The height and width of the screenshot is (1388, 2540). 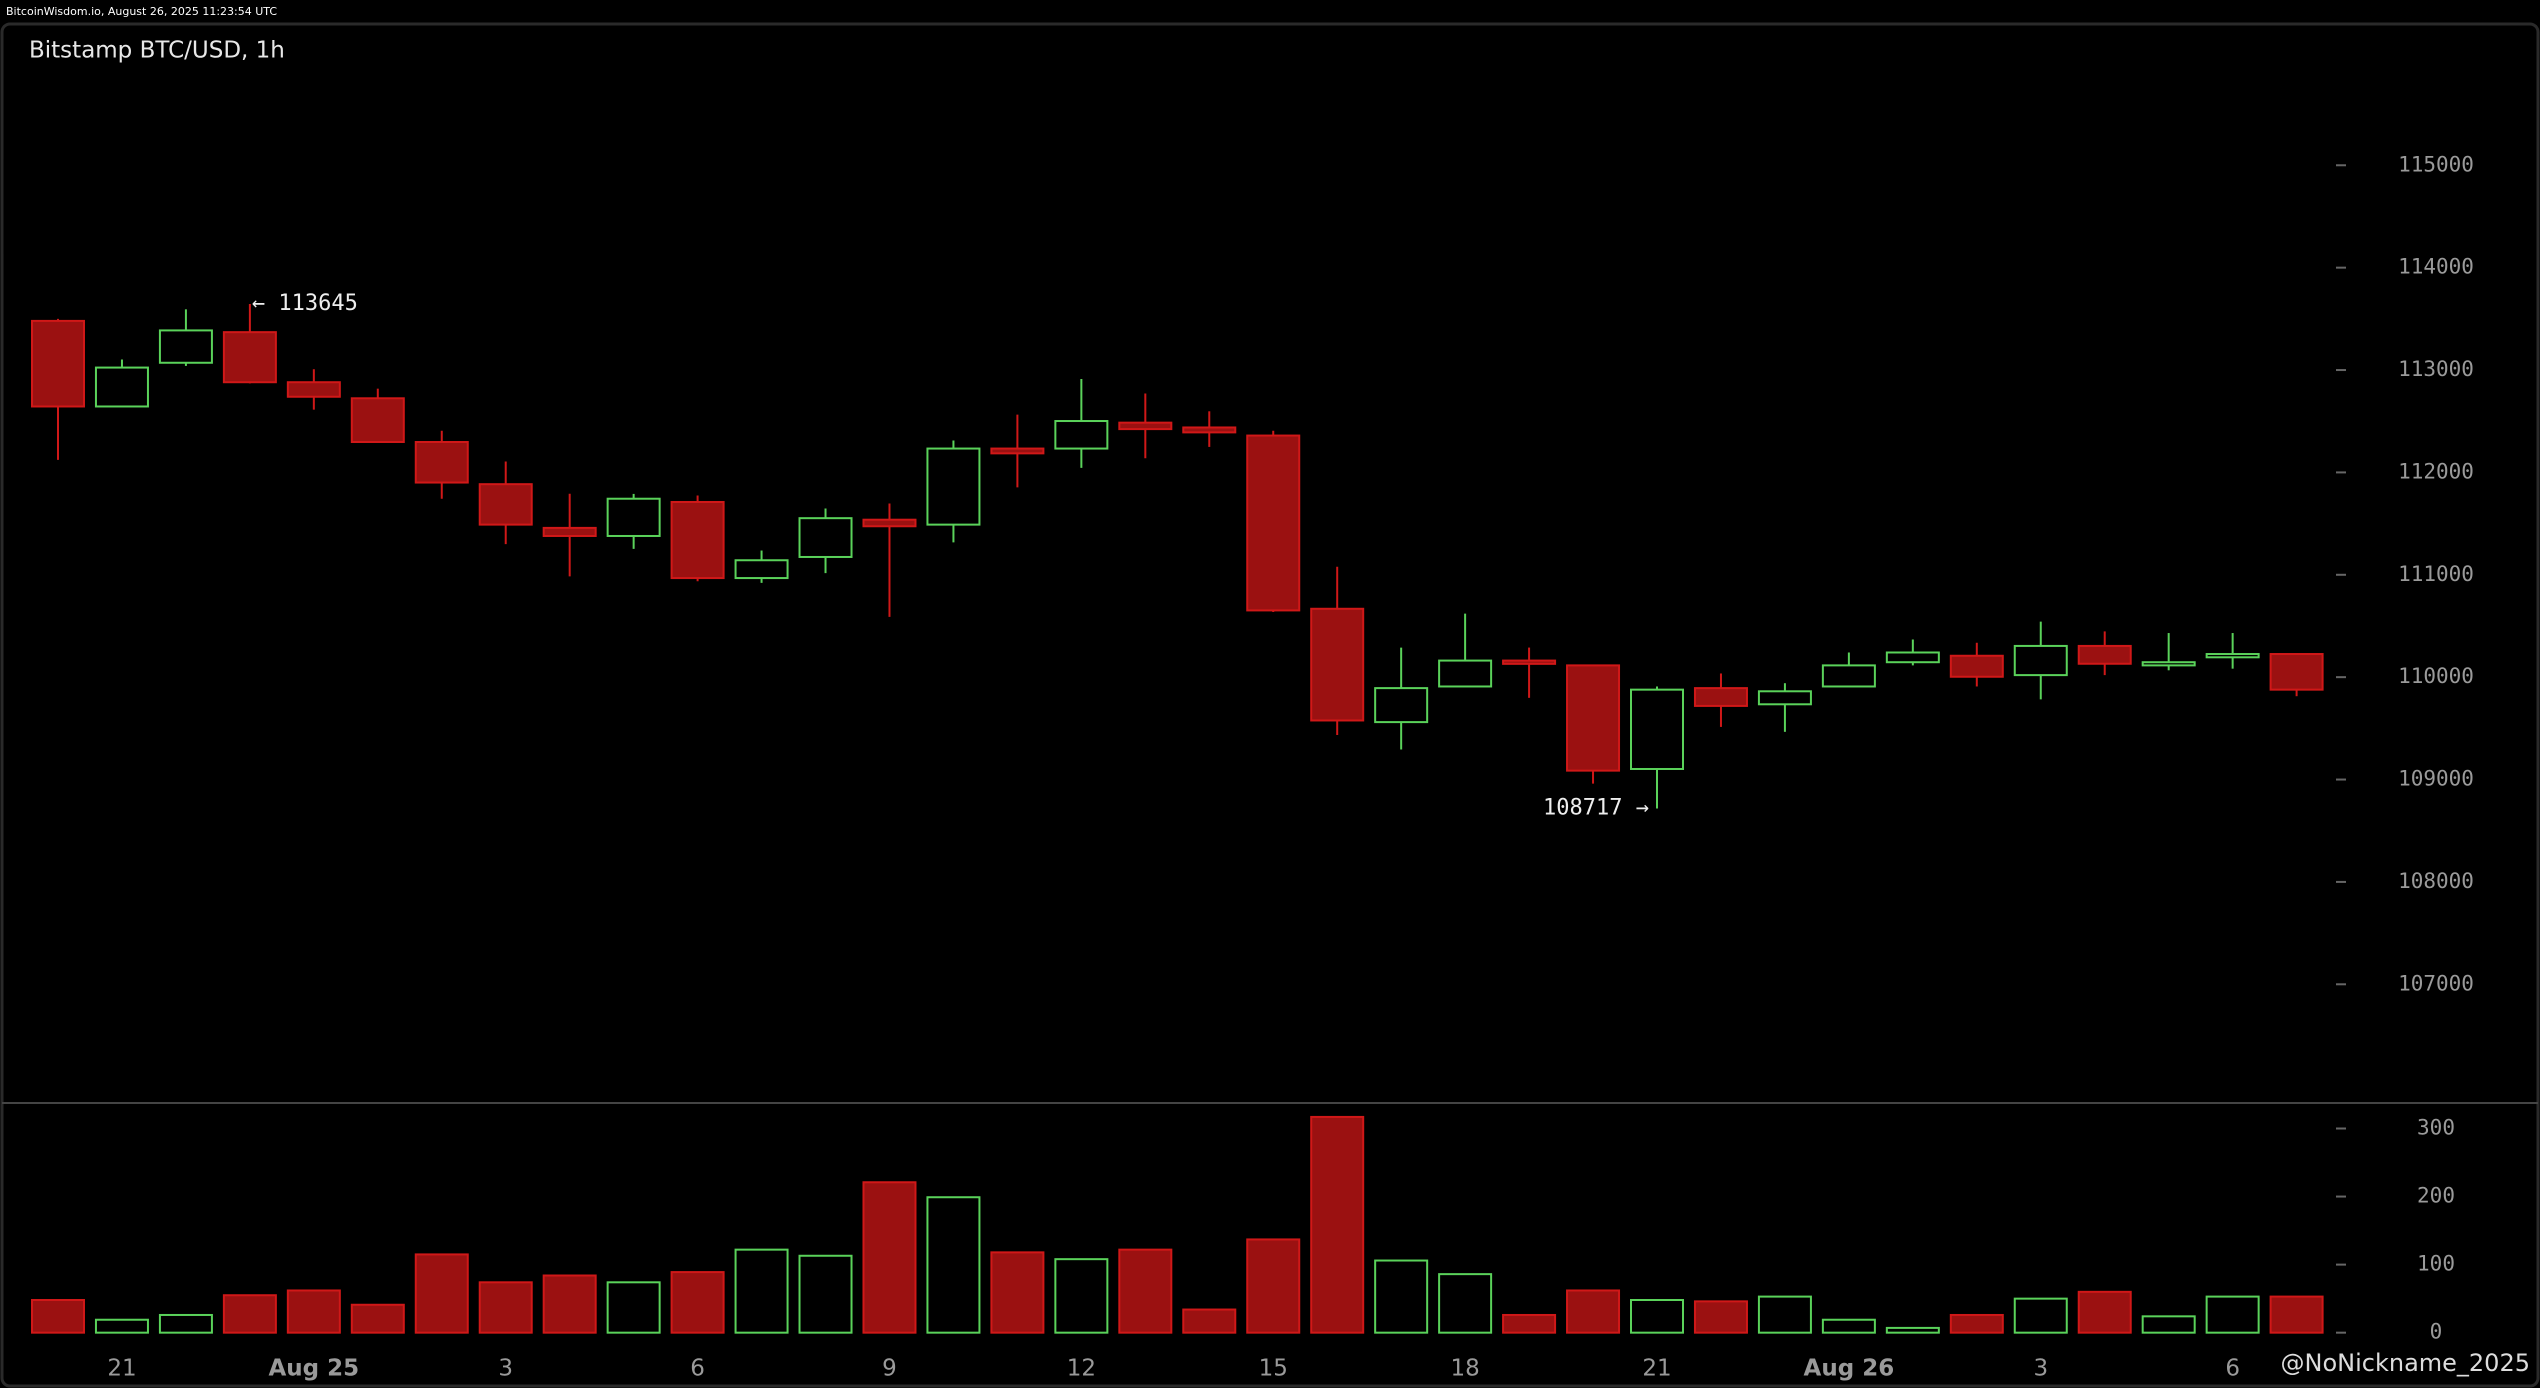 I want to click on y-tick-label: 114000, so click(x=2436, y=267).